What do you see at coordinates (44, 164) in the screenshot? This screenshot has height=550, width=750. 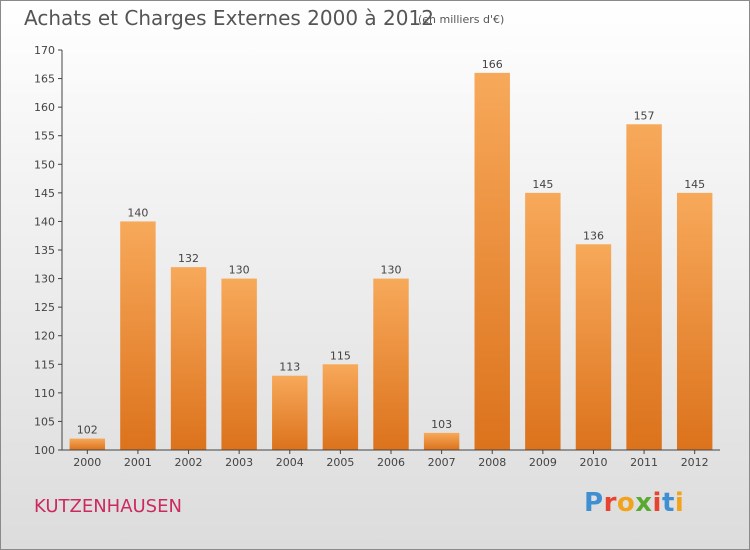 I see `y-tick-label: 150` at bounding box center [44, 164].